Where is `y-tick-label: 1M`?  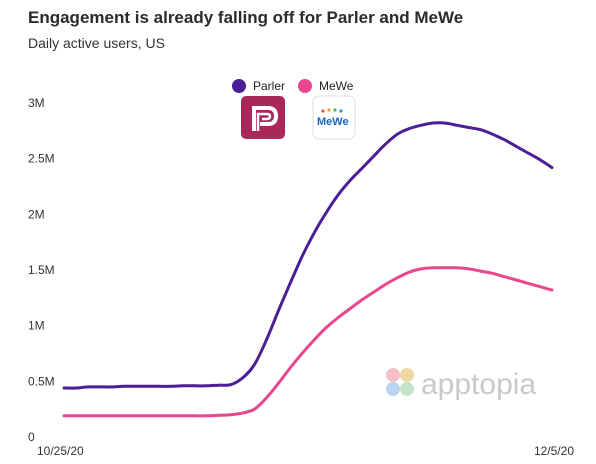
y-tick-label: 1M is located at coordinates (36, 326).